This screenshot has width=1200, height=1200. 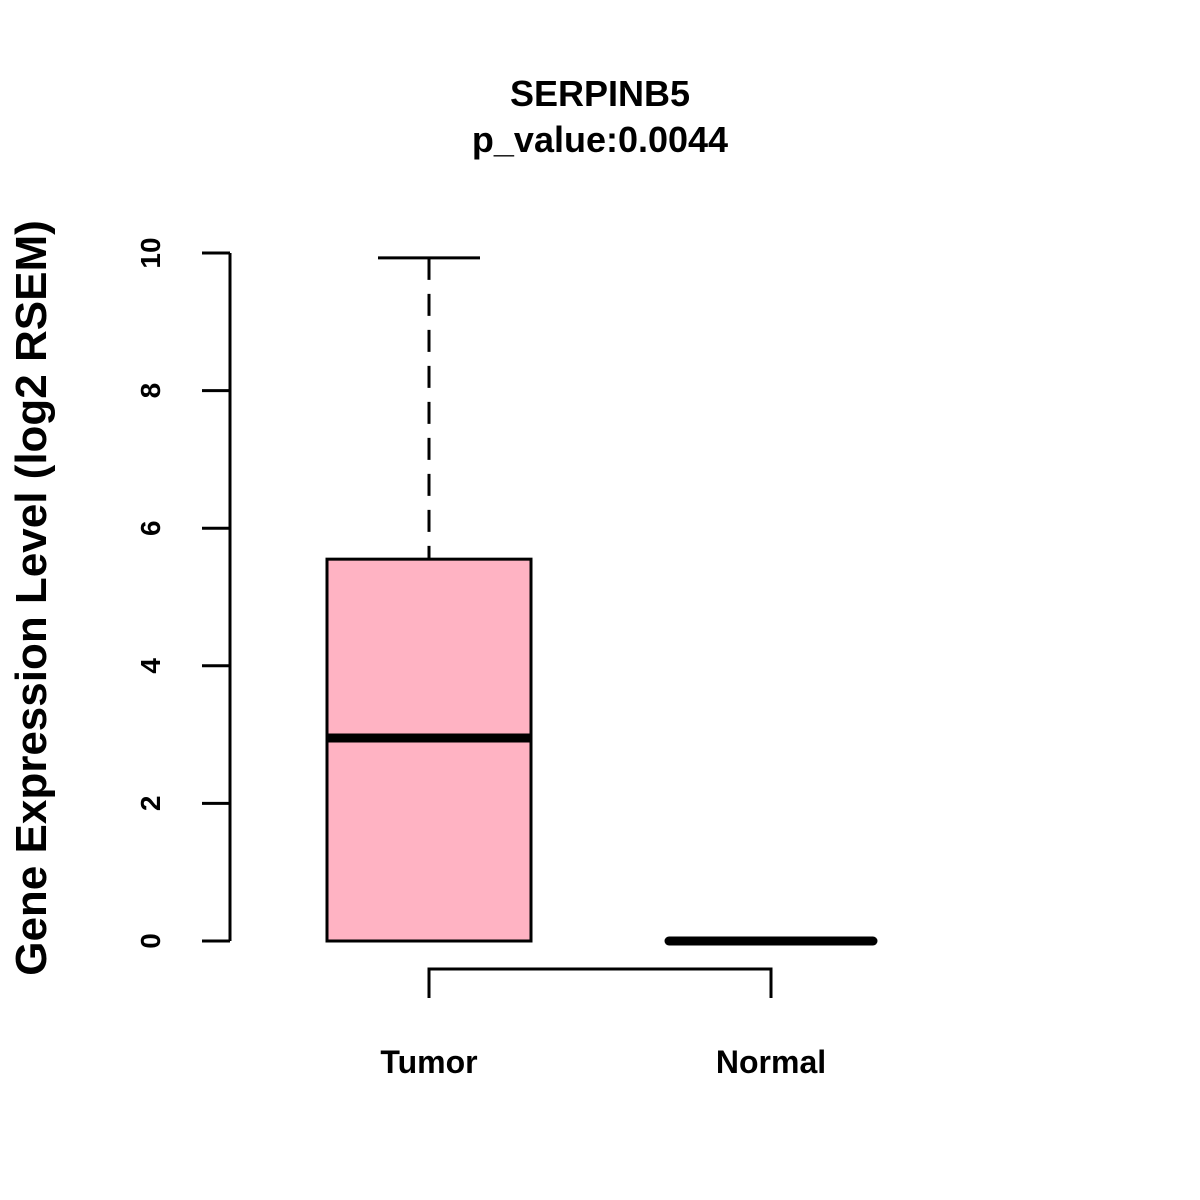 I want to click on y-tick-label: 10, so click(x=150, y=252).